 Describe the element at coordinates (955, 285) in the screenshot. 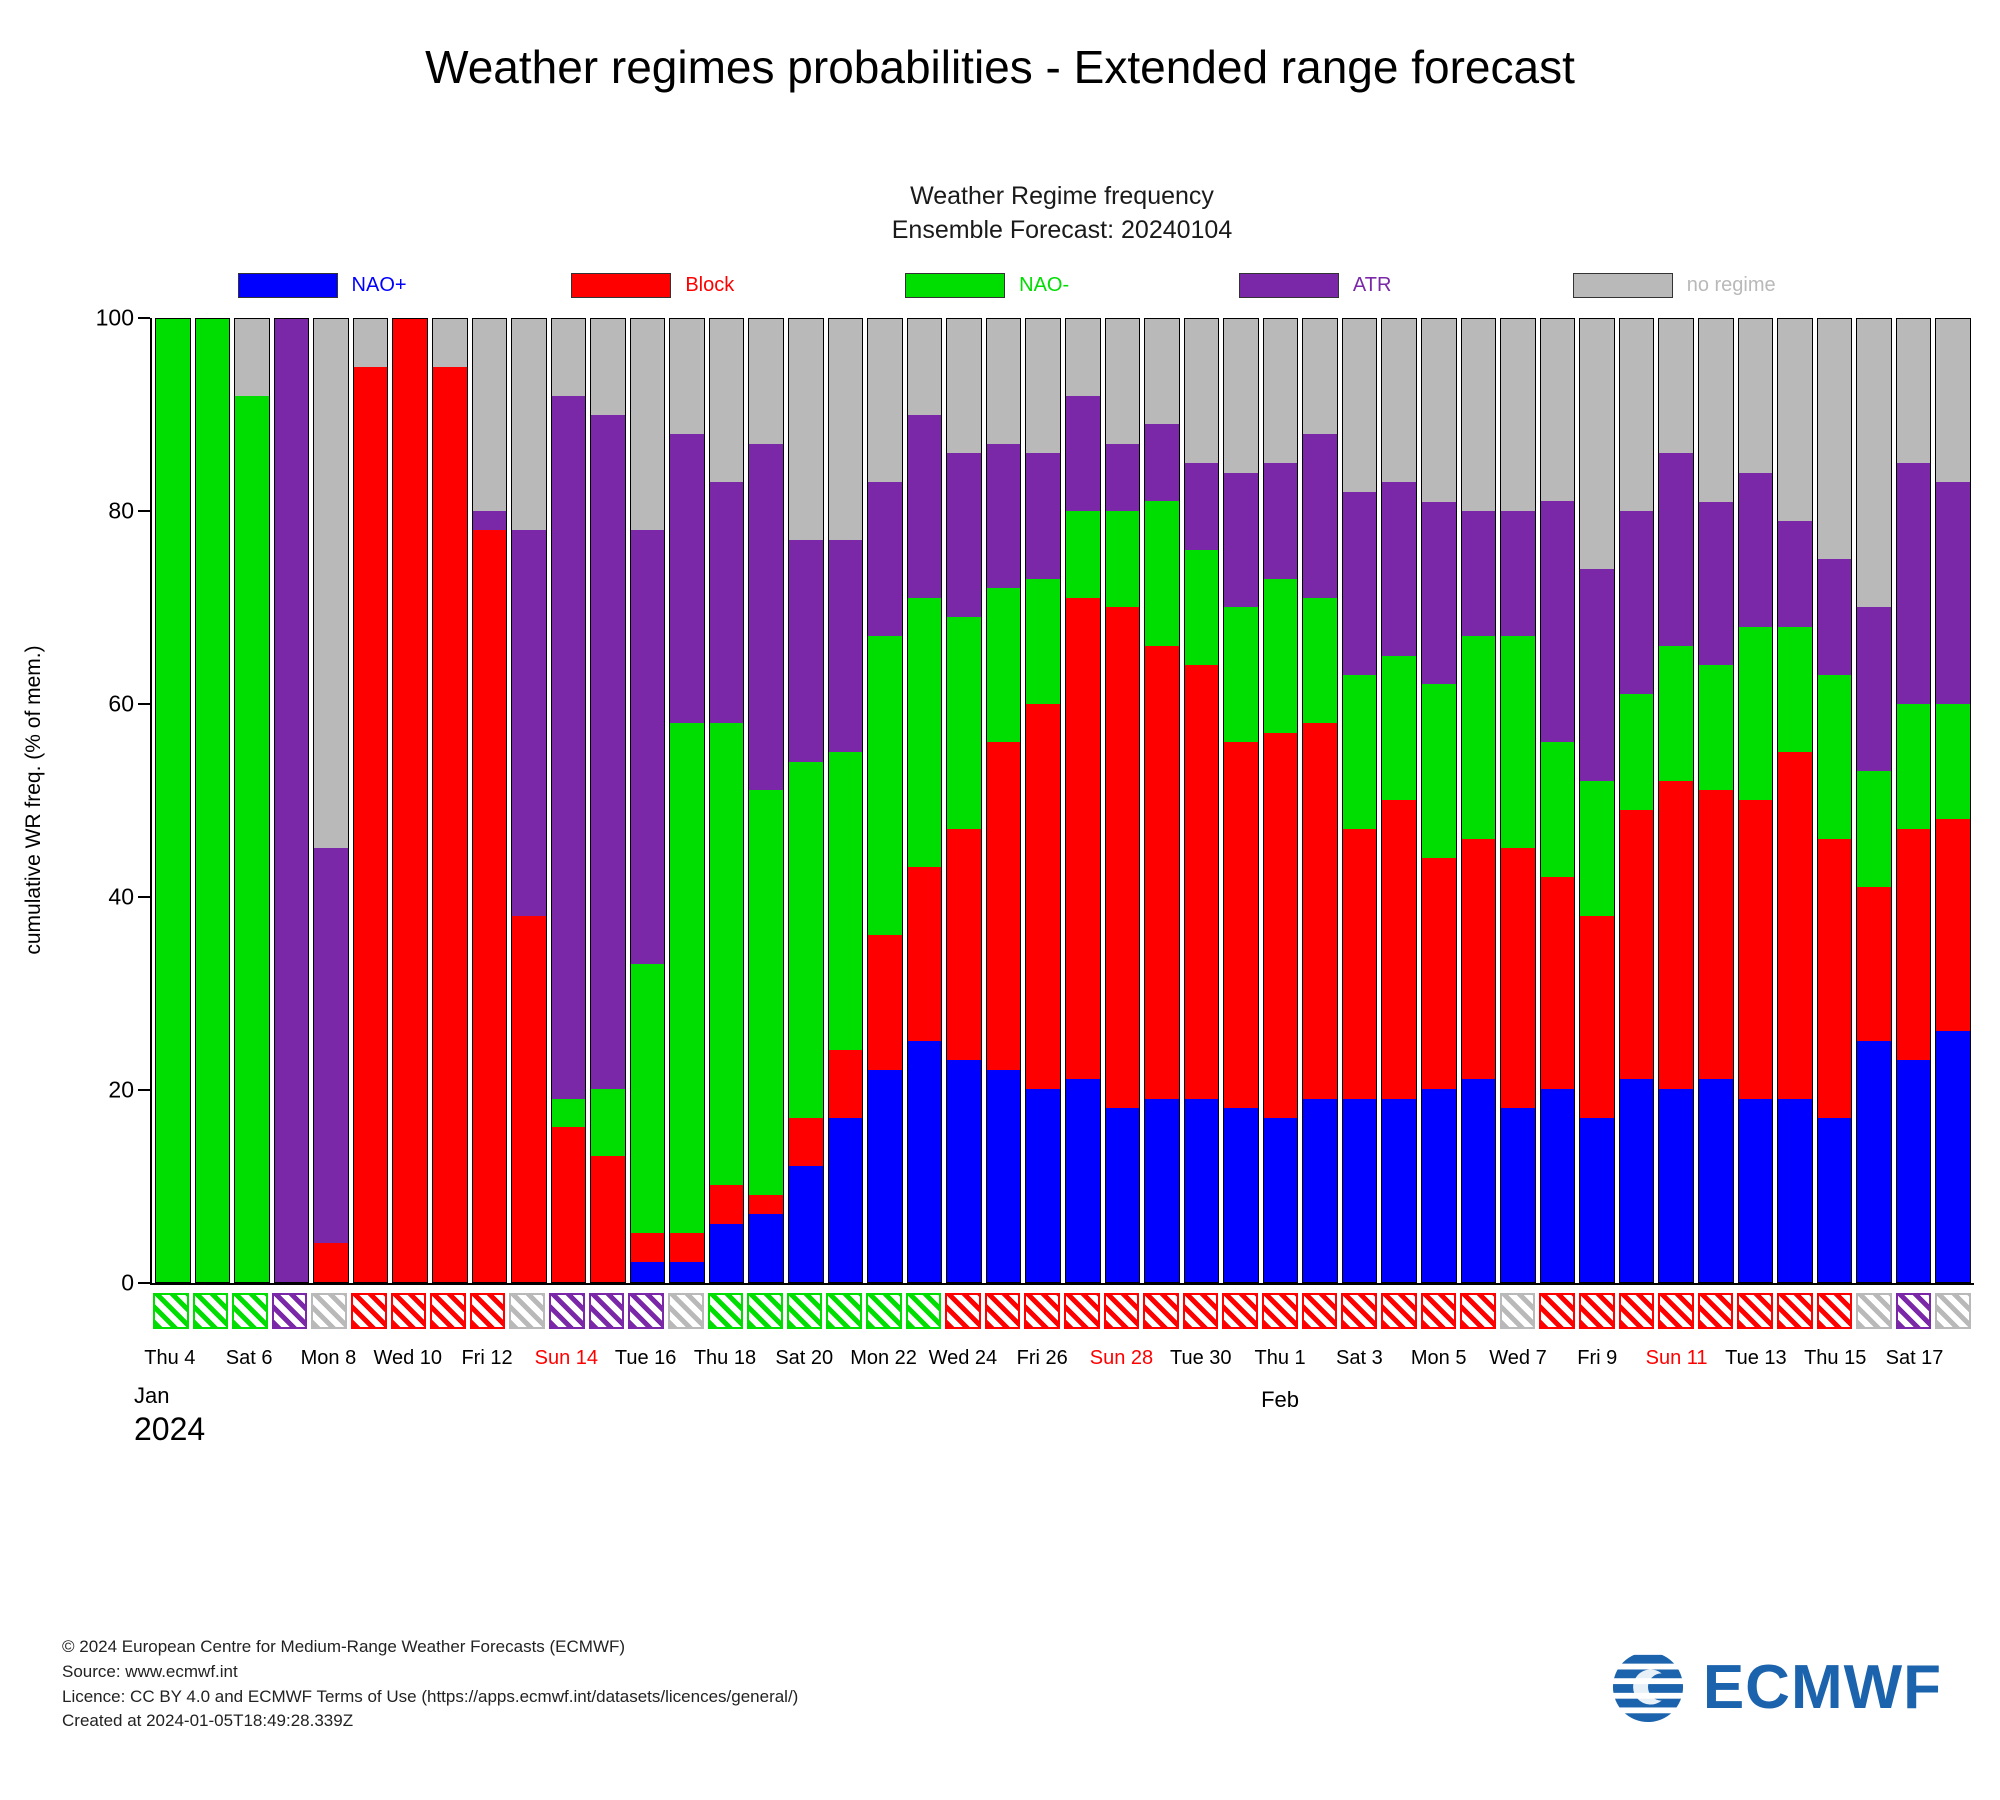

I see `legend-swatch-nao_minus` at that location.